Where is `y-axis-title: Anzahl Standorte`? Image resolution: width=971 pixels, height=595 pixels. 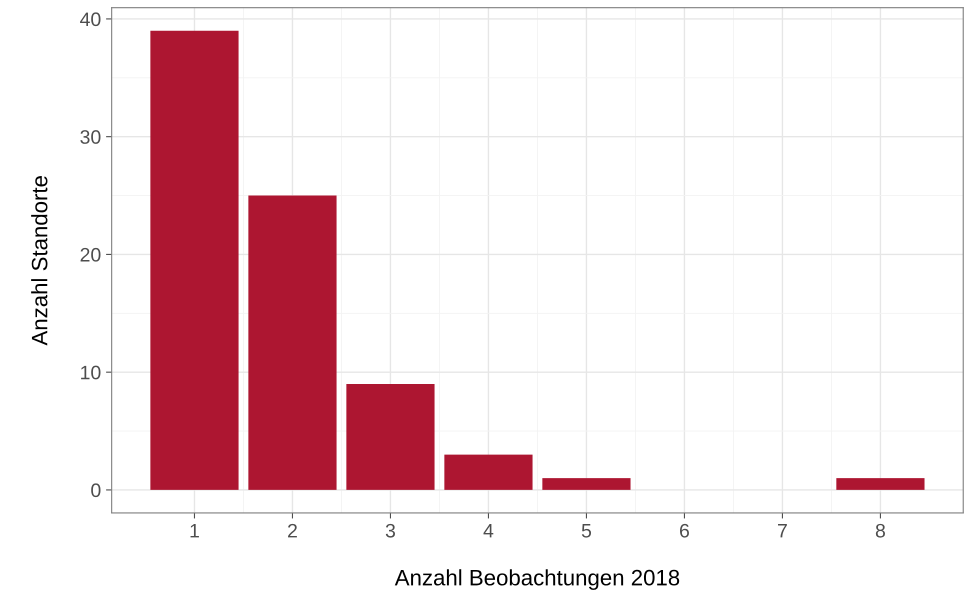 y-axis-title: Anzahl Standorte is located at coordinates (39, 261).